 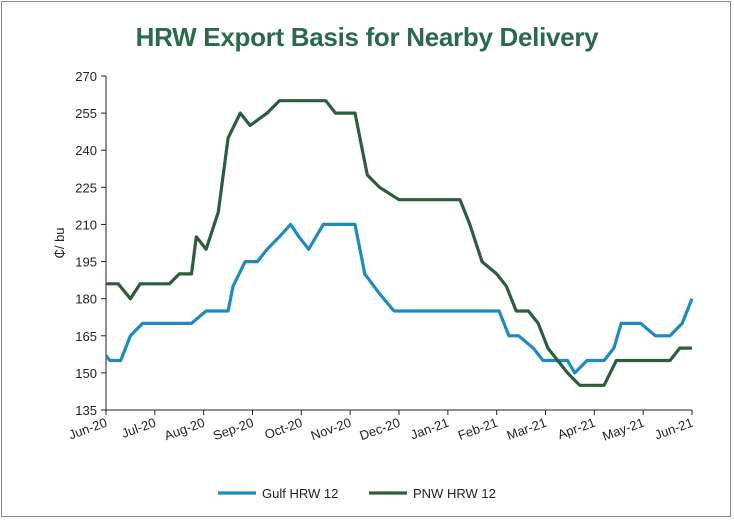 I want to click on x-tick-label: Apr-21, so click(x=577, y=428).